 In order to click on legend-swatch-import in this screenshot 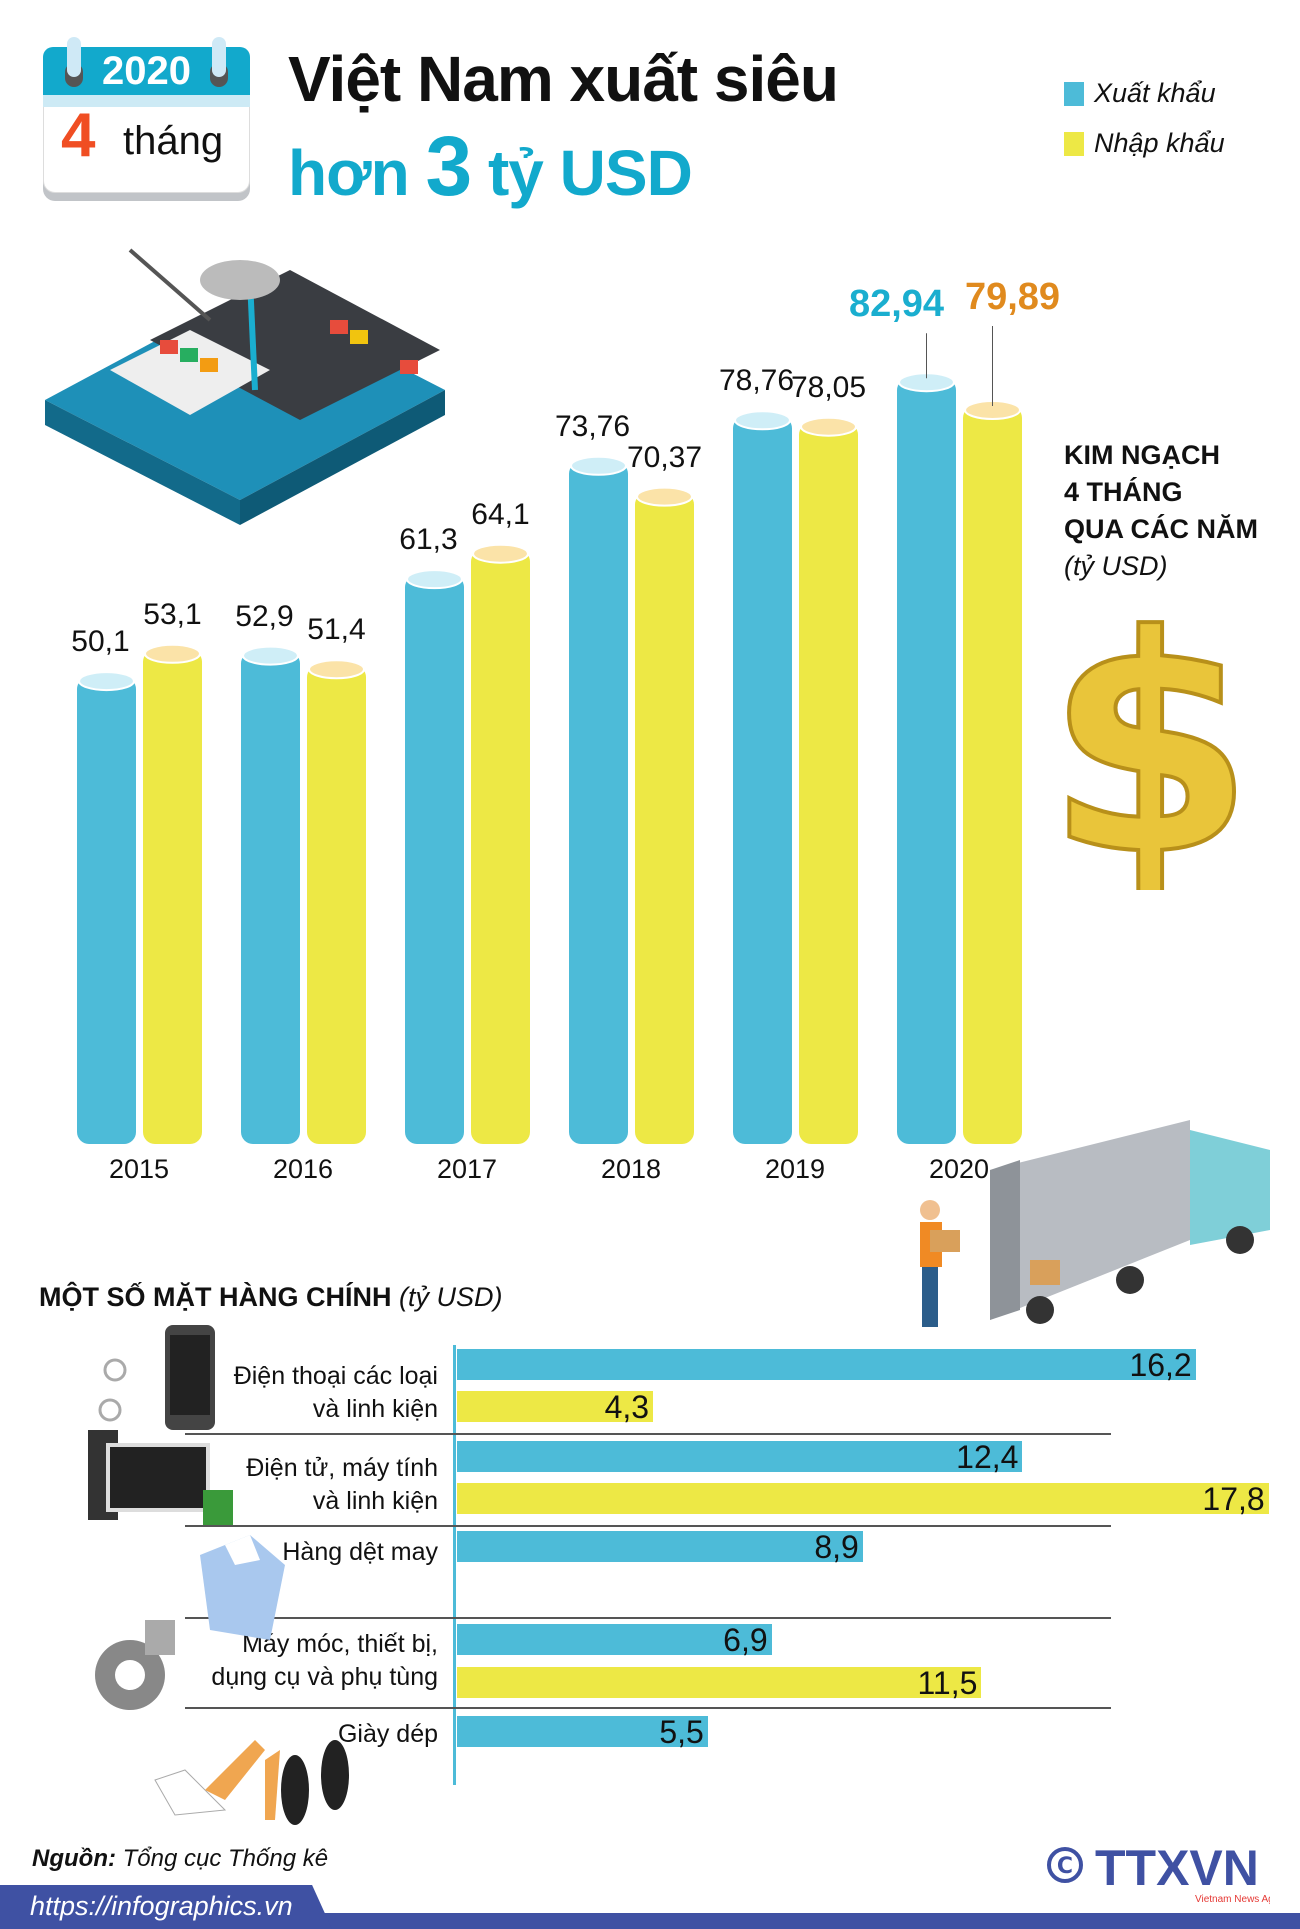, I will do `click(1074, 143)`.